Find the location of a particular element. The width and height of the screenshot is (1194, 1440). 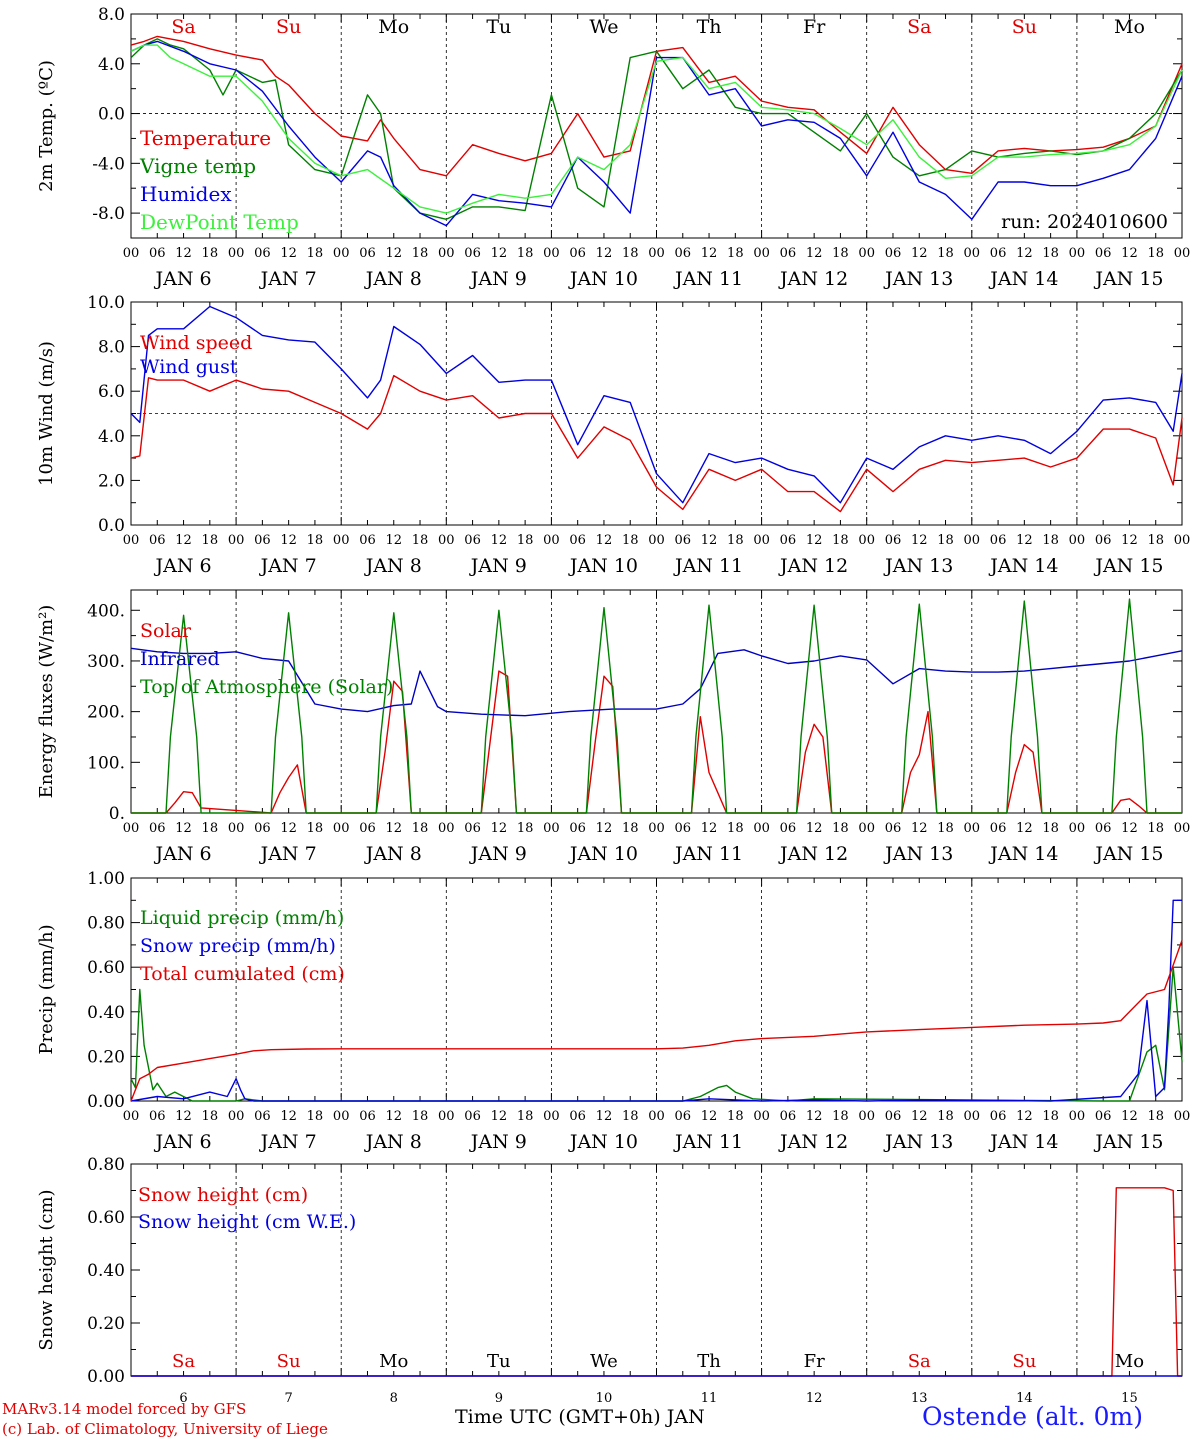

day-name: We is located at coordinates (604, 1361).